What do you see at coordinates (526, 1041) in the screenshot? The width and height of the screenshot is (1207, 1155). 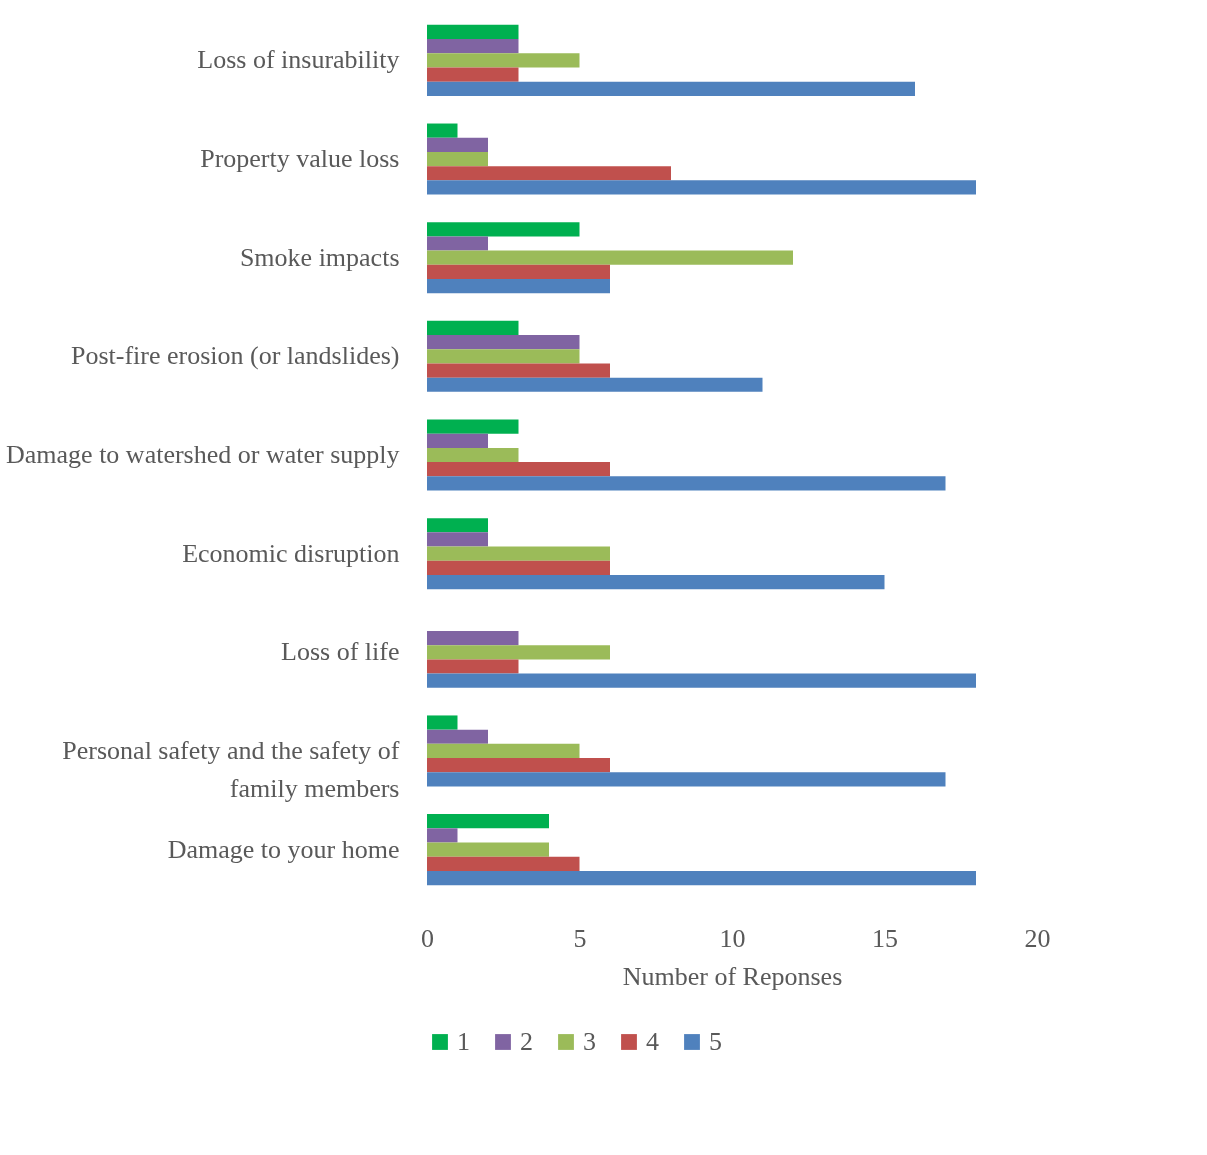 I see `legend-label: 2` at bounding box center [526, 1041].